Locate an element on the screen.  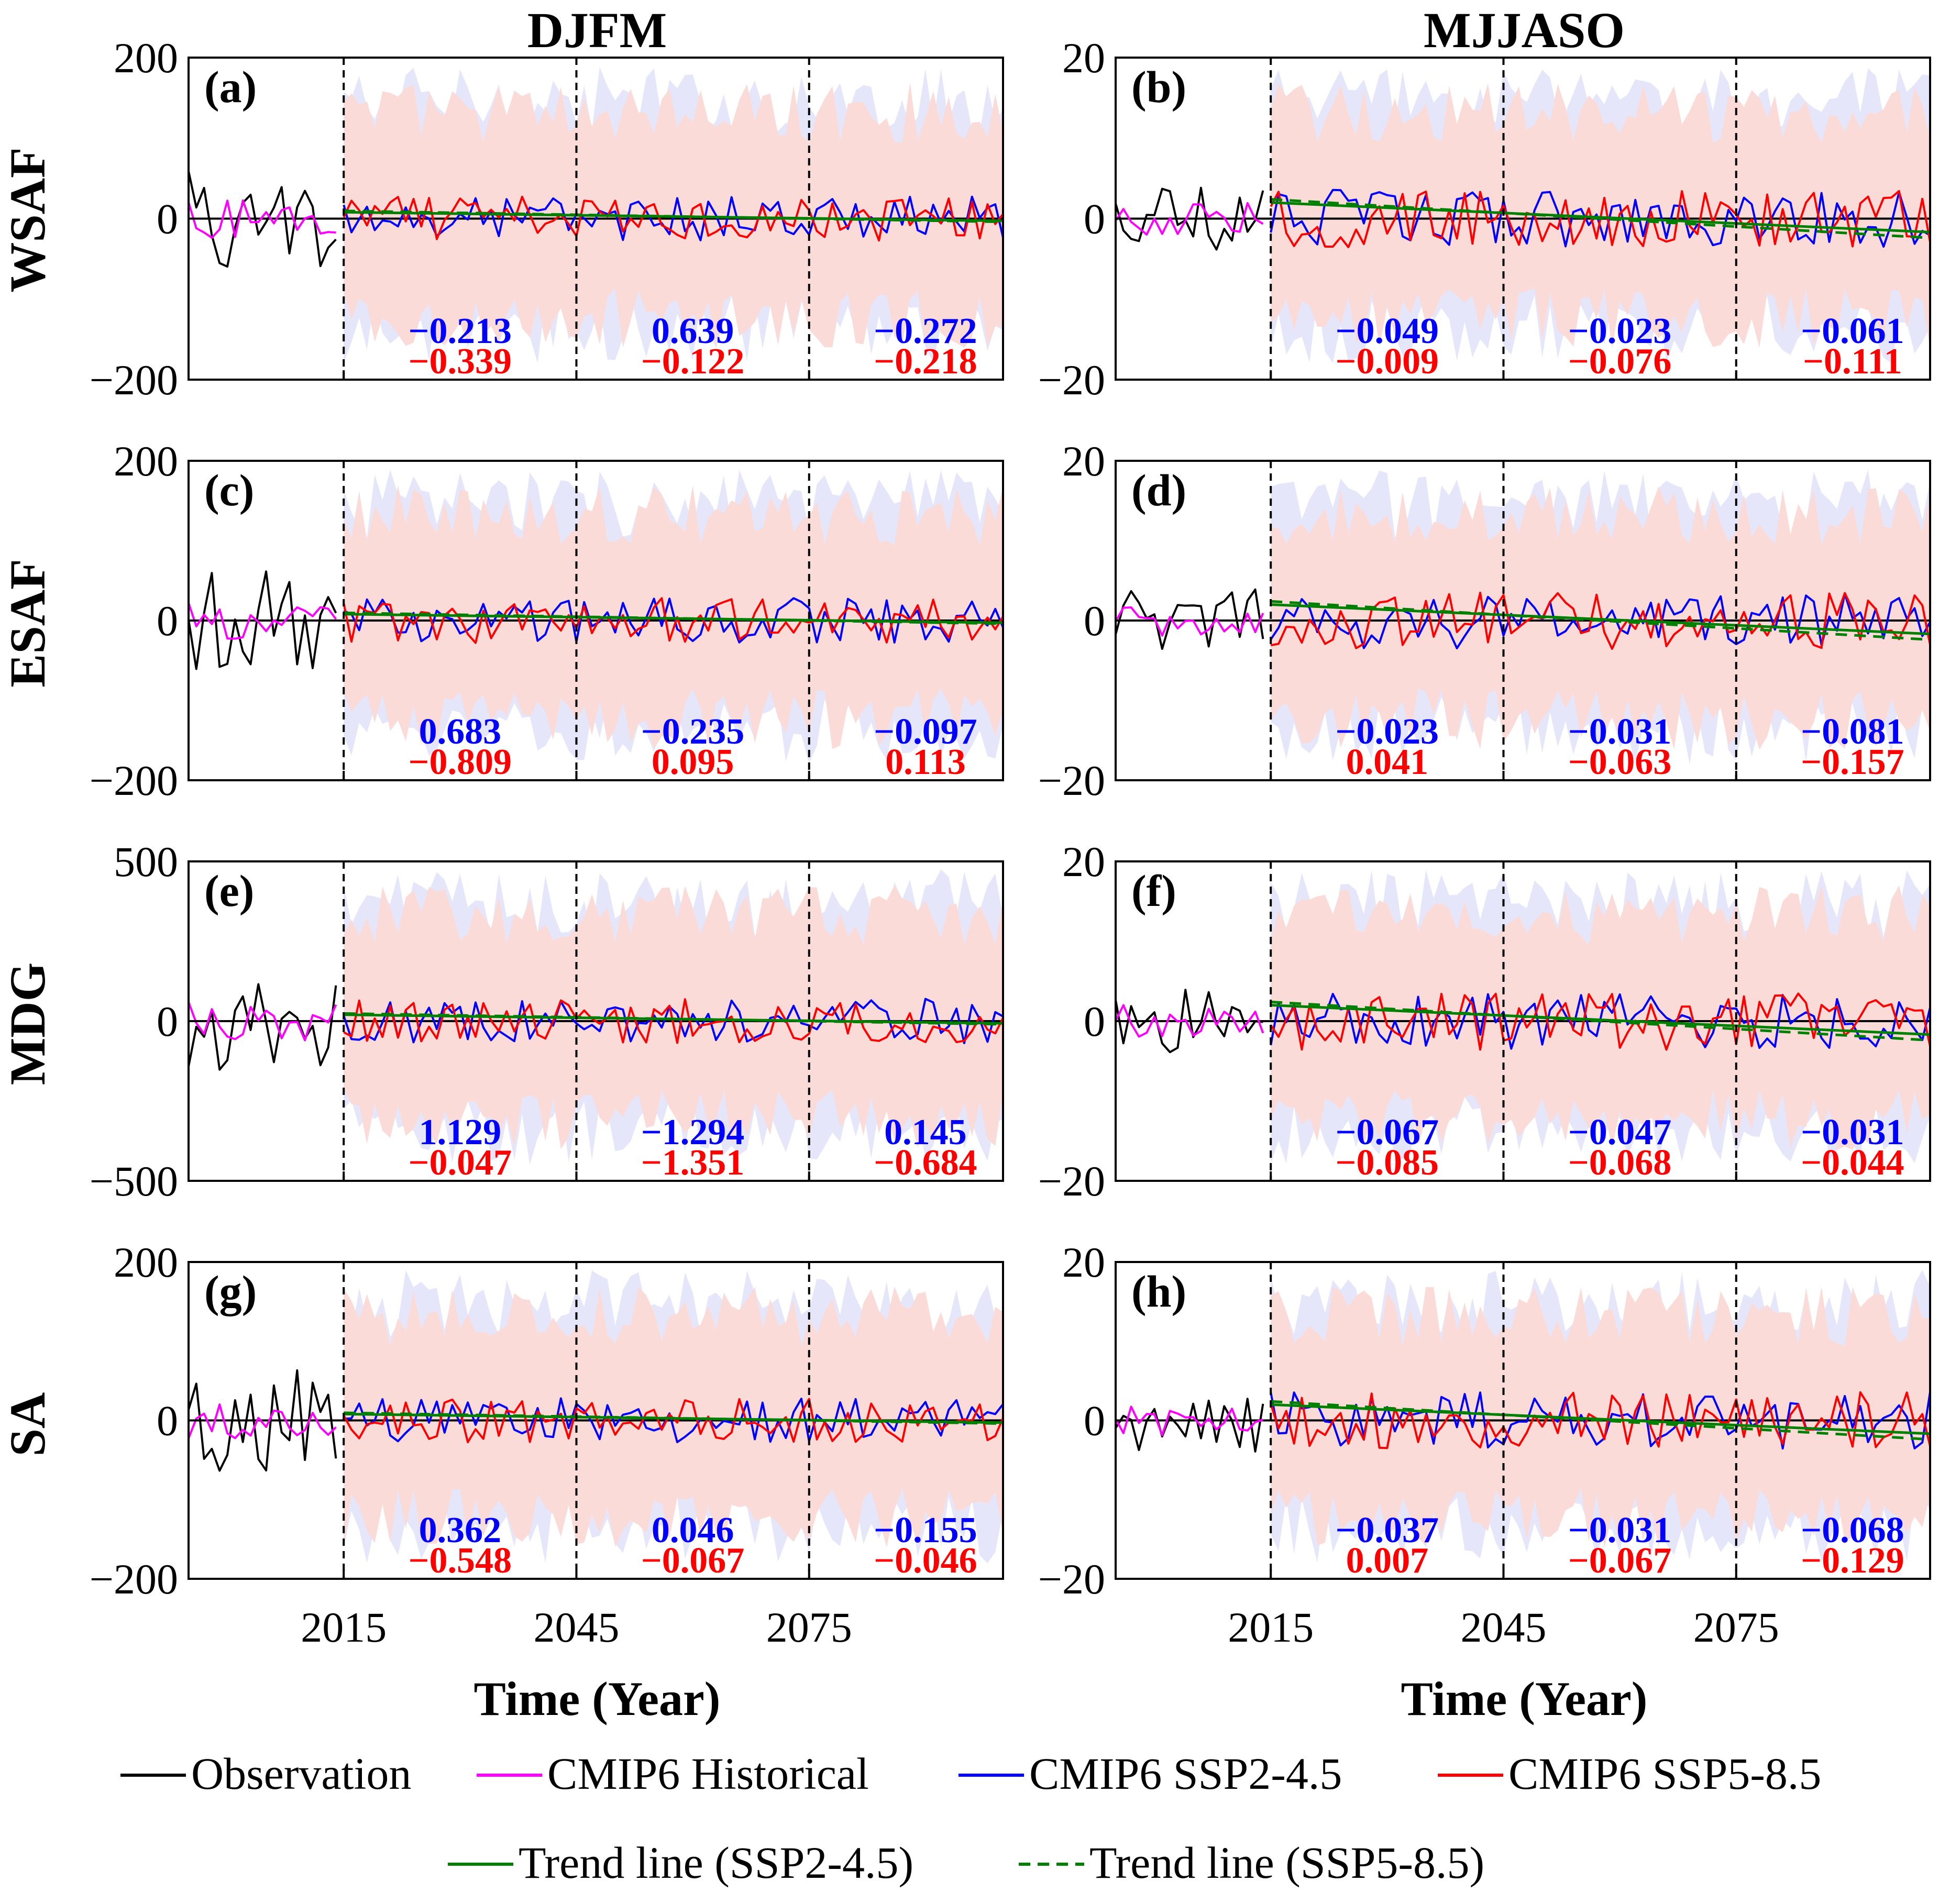
trend-value-ssp585: 0.041 is located at coordinates (1387, 762).